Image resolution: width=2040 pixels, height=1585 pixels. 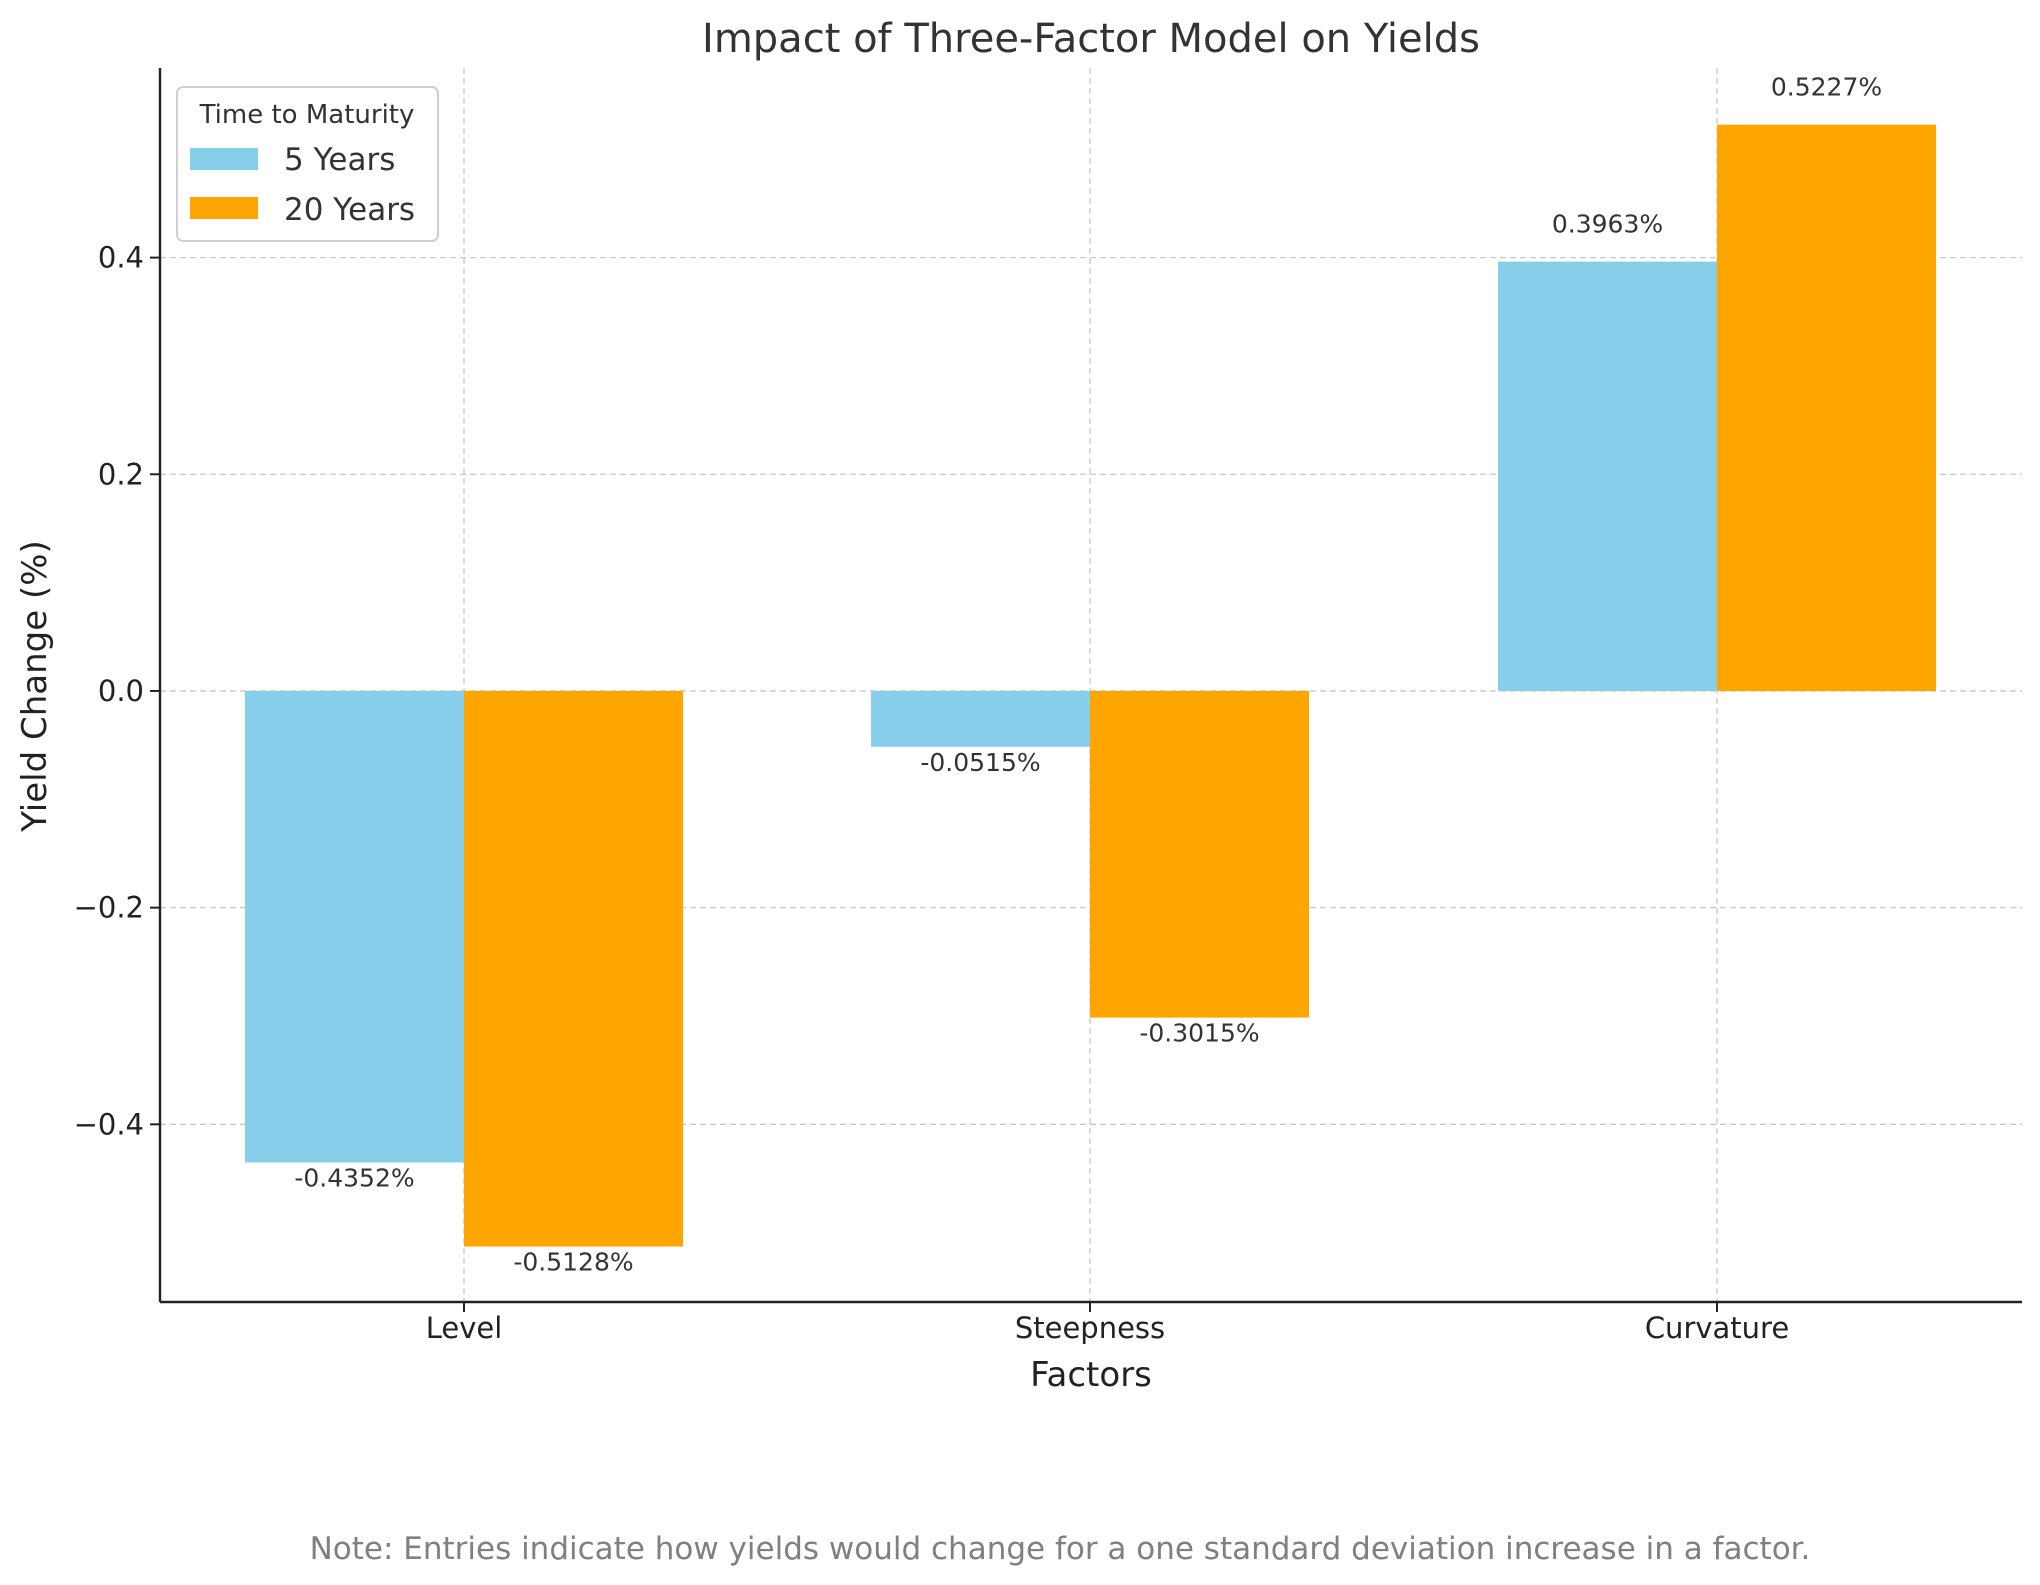 What do you see at coordinates (354, 1177) in the screenshot?
I see `data-label: -0.4352%` at bounding box center [354, 1177].